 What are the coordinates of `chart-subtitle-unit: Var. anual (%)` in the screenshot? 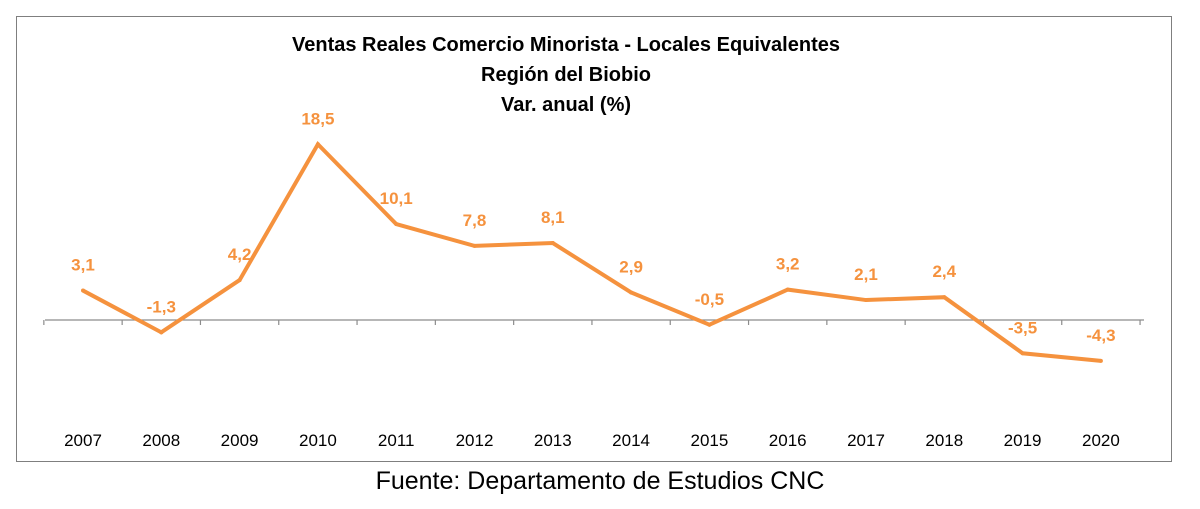 It's located at (566, 105).